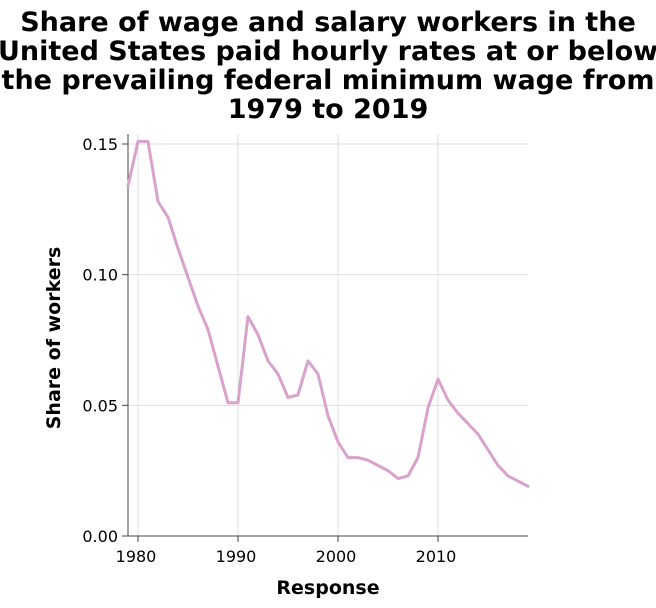 The width and height of the screenshot is (656, 608). I want to click on y-axis-title: Share of workers, so click(54, 338).